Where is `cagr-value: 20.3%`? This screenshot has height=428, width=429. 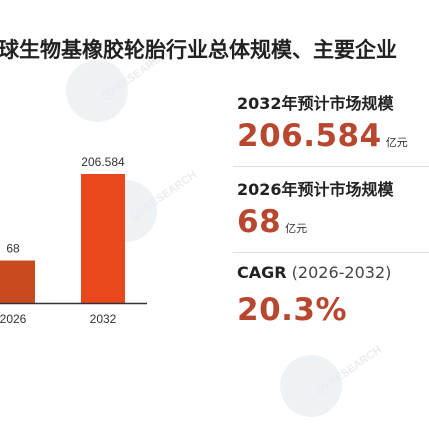
cagr-value: 20.3% is located at coordinates (292, 310).